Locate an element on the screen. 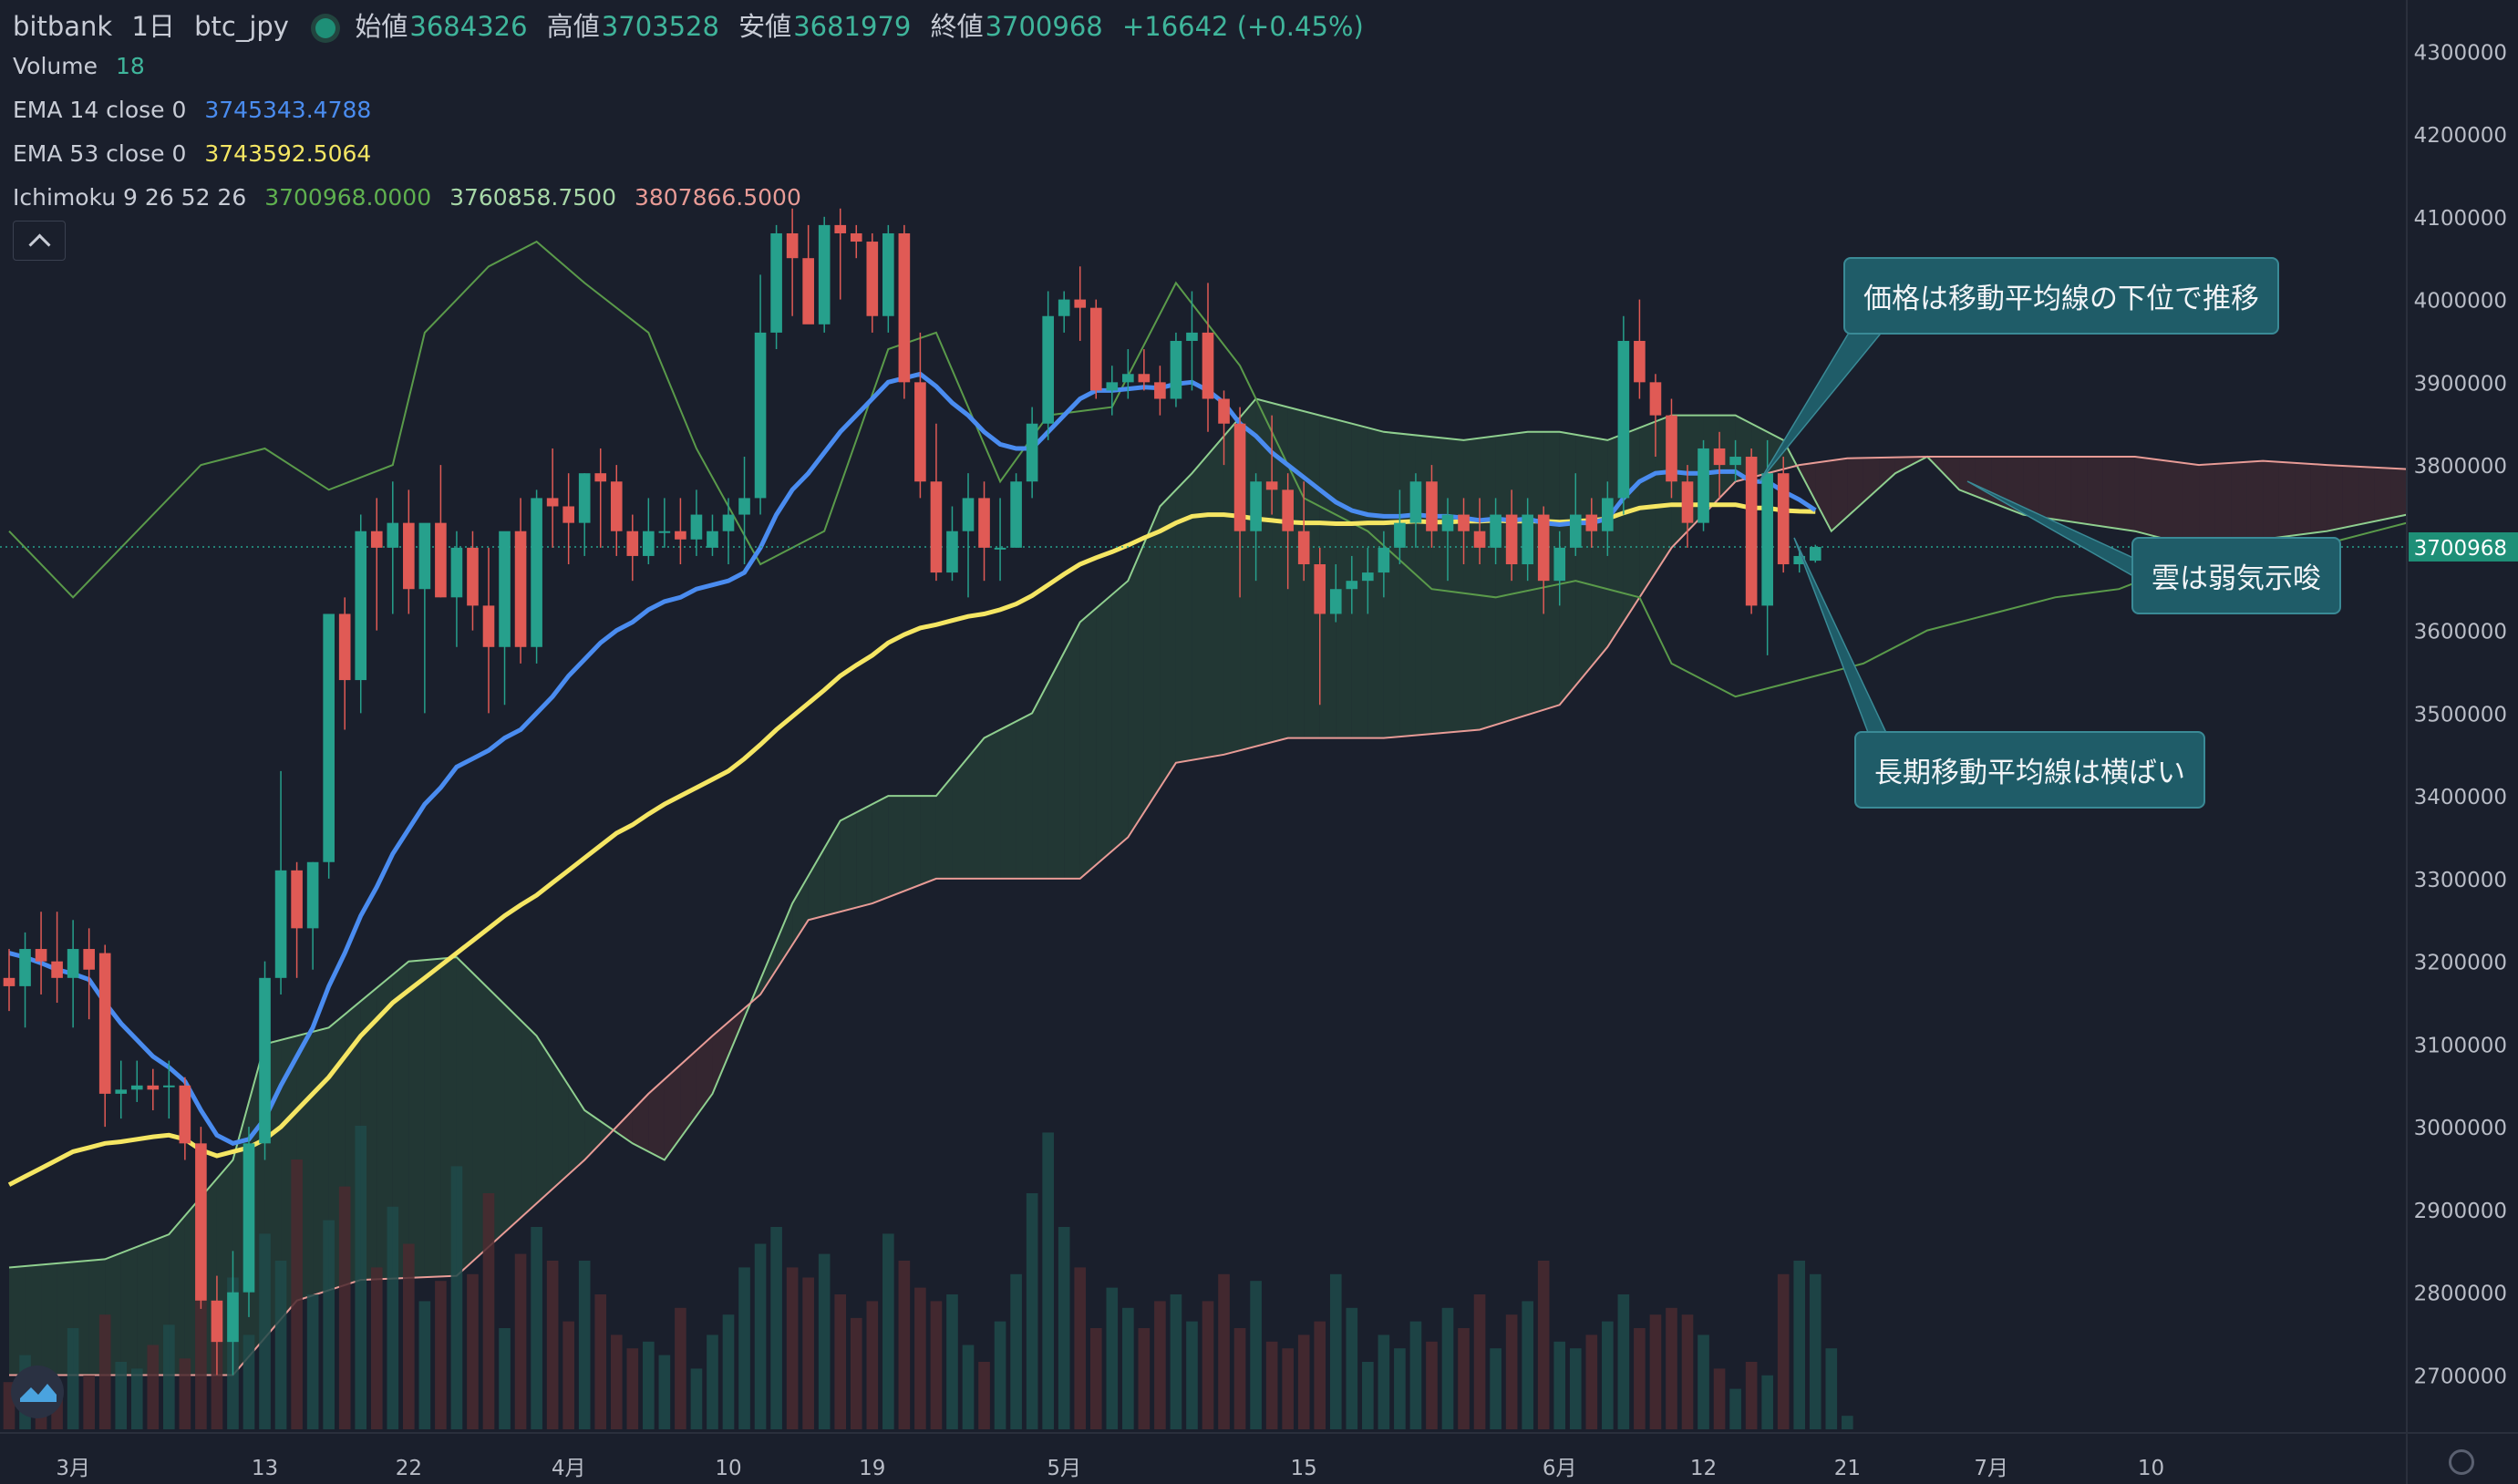  ichimoku-value-2: 3760858.7500 is located at coordinates (532, 197).